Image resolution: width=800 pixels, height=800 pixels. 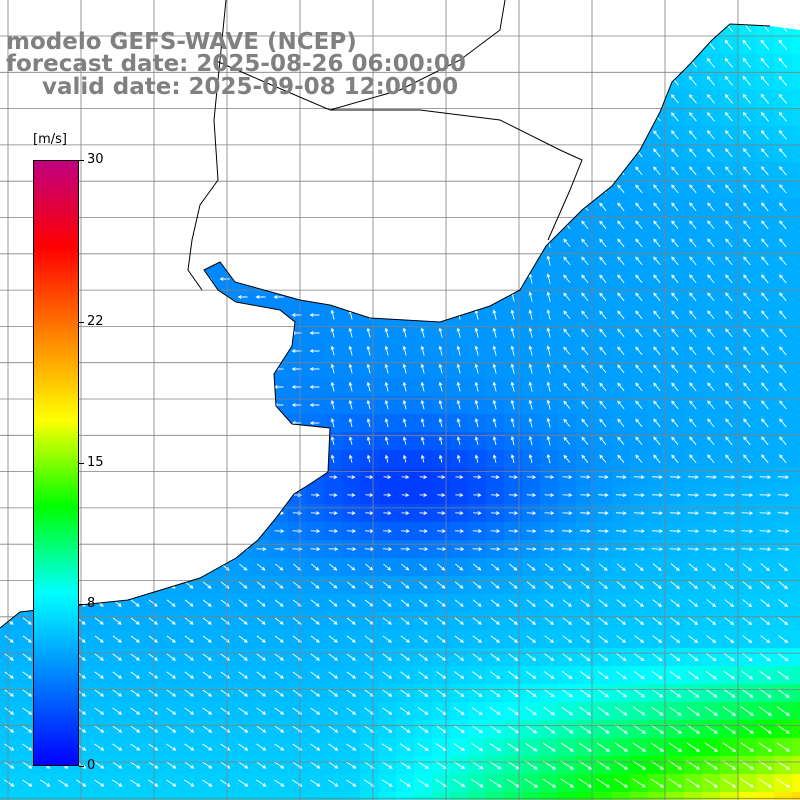 What do you see at coordinates (95, 159) in the screenshot?
I see `colorbar-tick-label: 30` at bounding box center [95, 159].